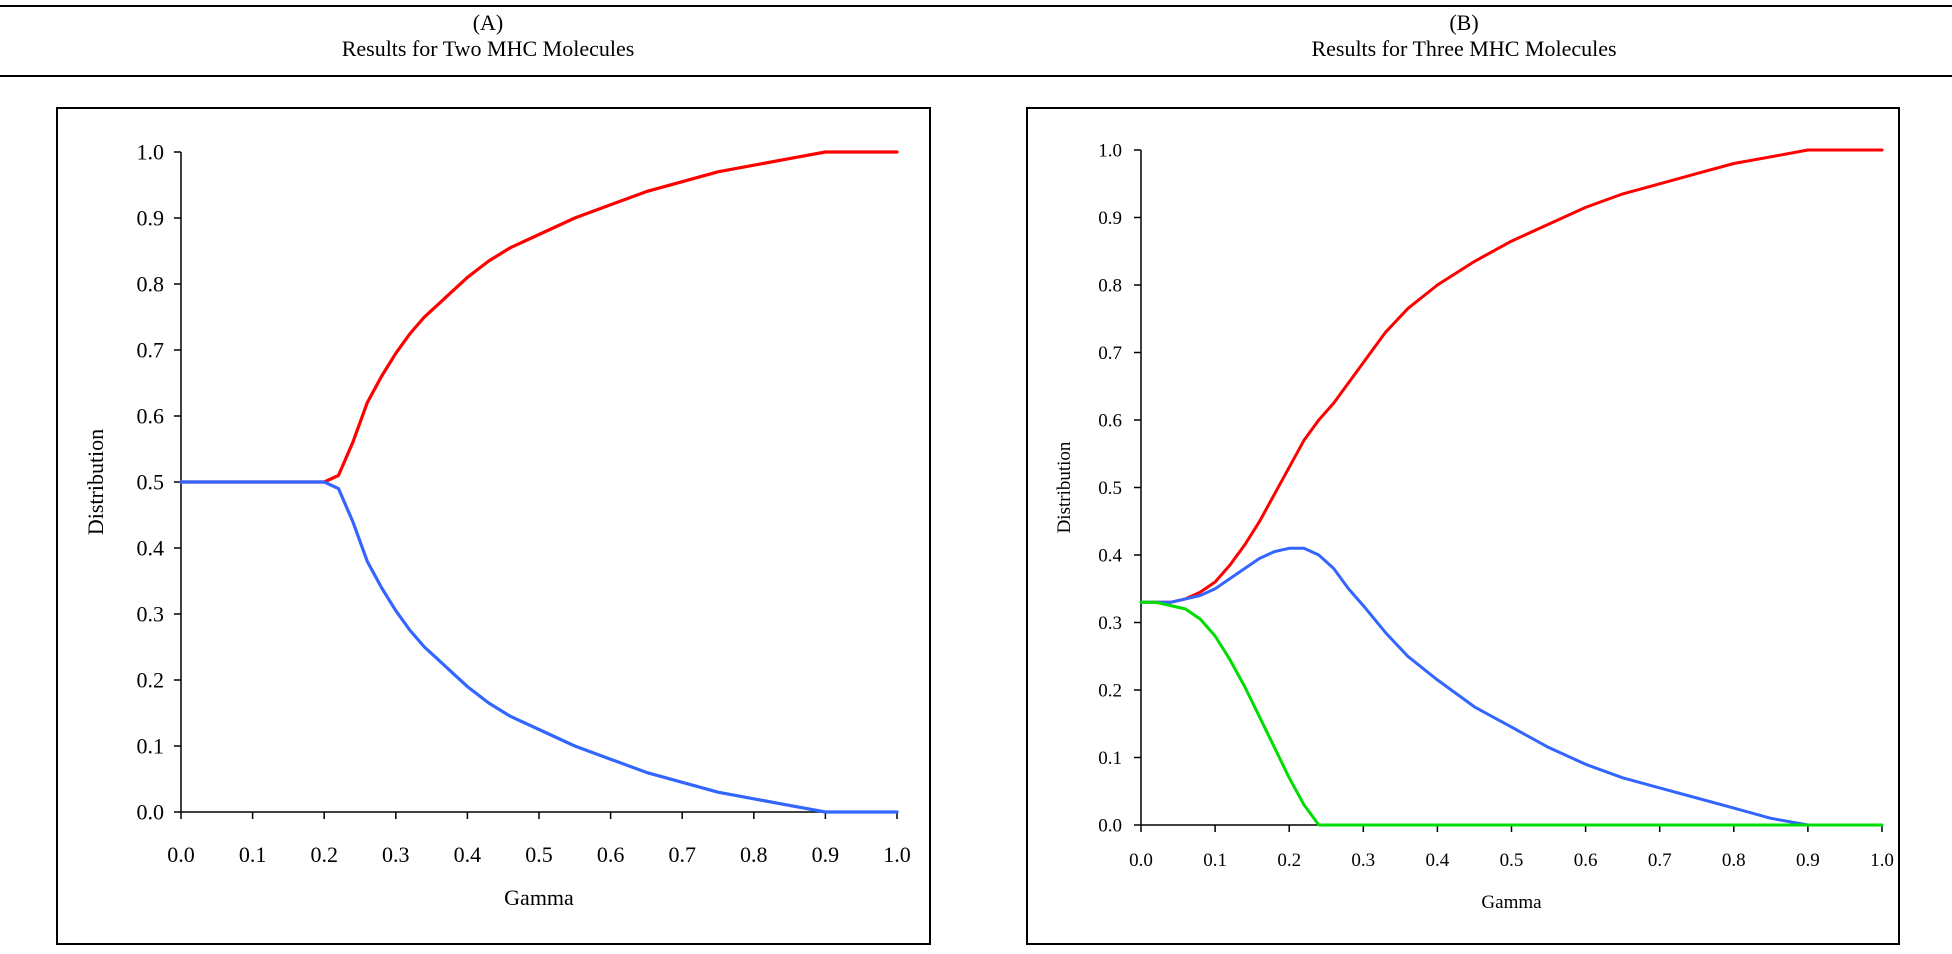  I want to click on panel-a-header: (A) Results for Two MHC Molecules, so click(488, 36).